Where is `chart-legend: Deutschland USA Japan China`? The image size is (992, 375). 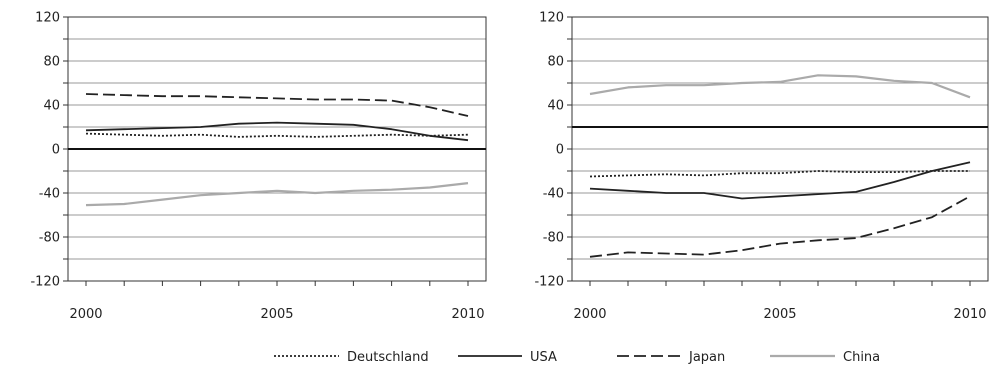
chart-legend: Deutschland USA Japan China is located at coordinates (577, 357).